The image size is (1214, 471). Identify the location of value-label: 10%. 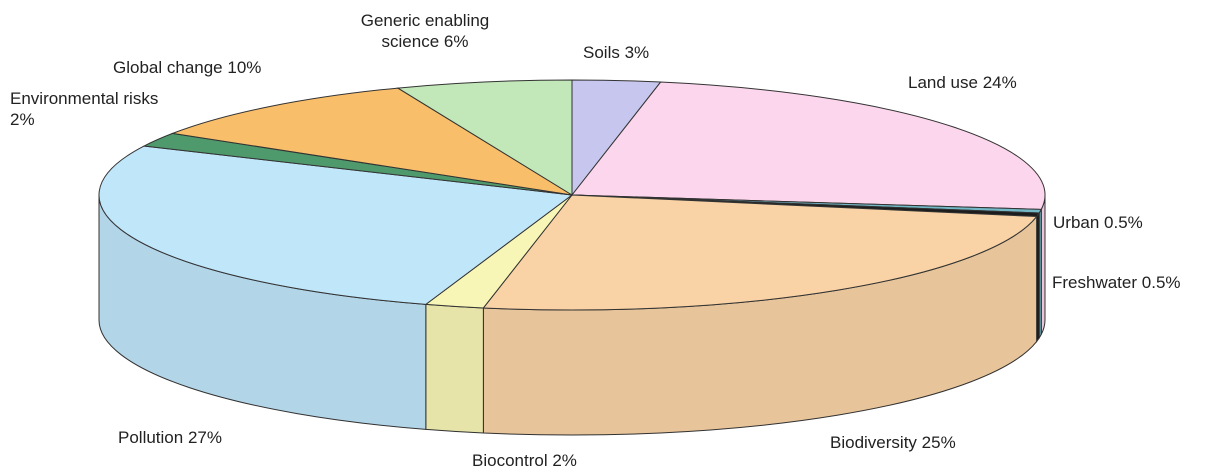
(244, 67).